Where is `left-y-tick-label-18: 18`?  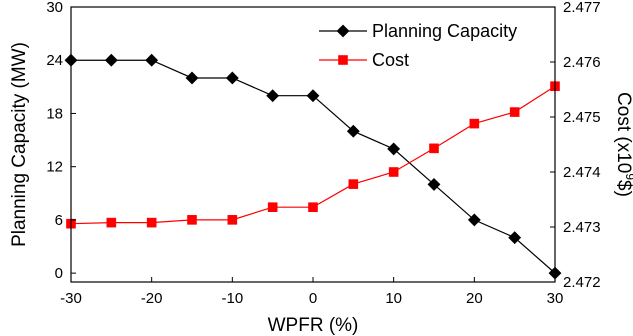
left-y-tick-label-18: 18 is located at coordinates (54, 113).